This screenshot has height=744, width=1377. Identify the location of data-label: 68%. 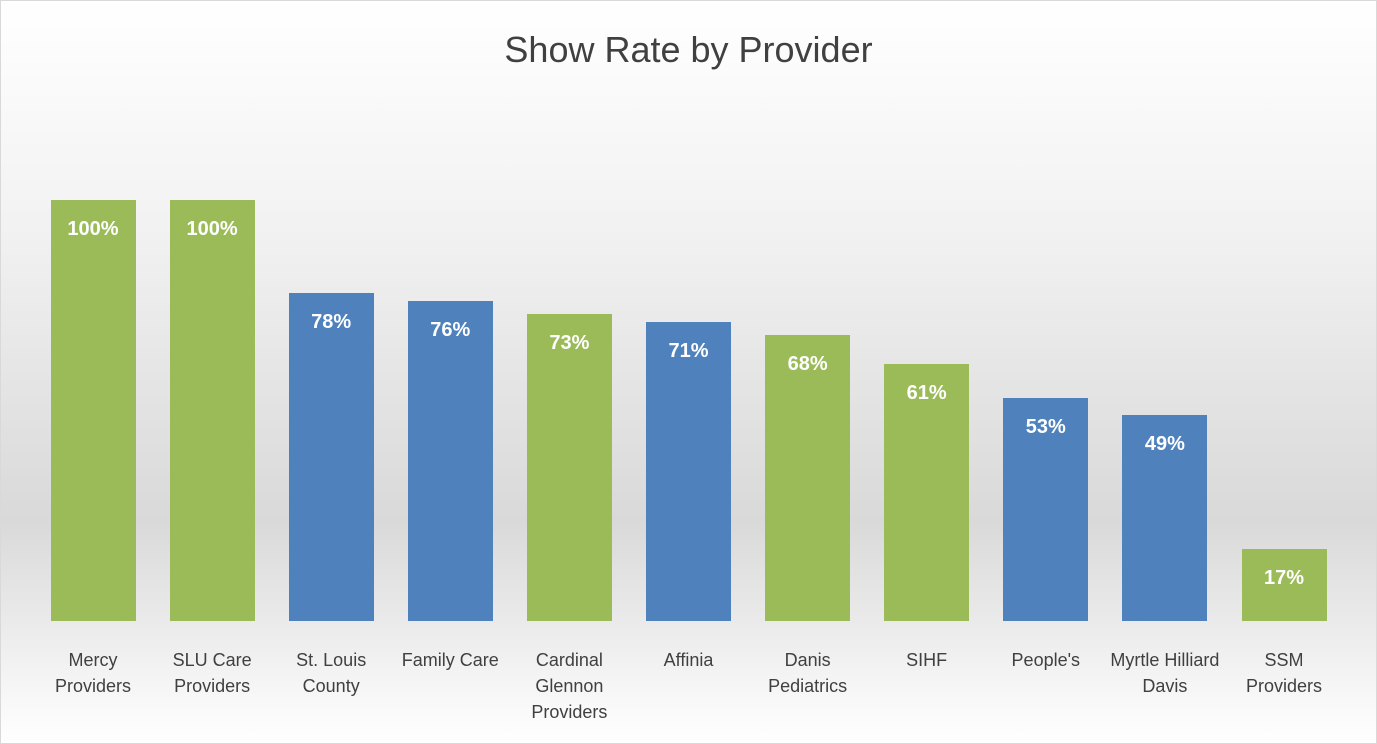
(807, 363).